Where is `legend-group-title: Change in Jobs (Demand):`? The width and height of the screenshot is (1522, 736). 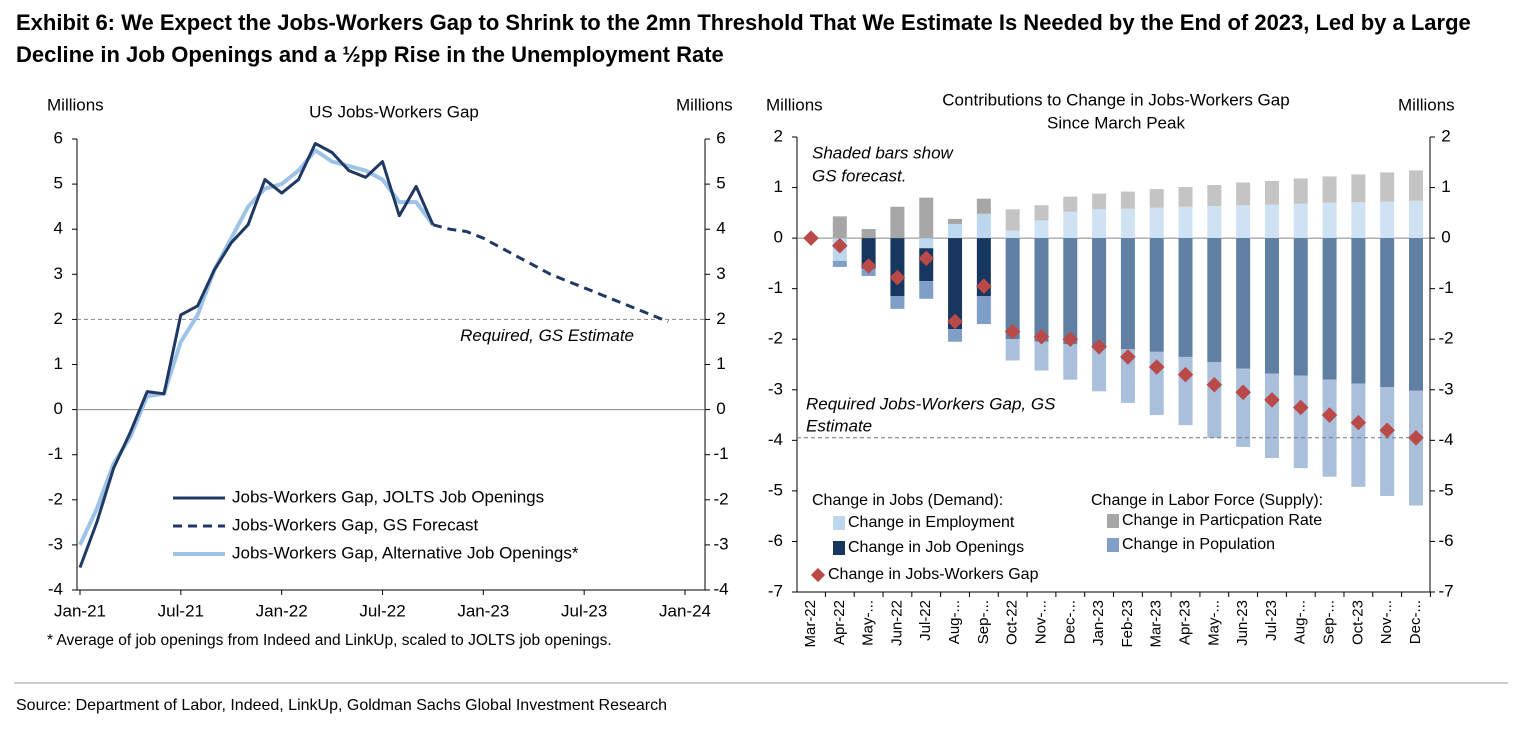
legend-group-title: Change in Jobs (Demand): is located at coordinates (907, 500).